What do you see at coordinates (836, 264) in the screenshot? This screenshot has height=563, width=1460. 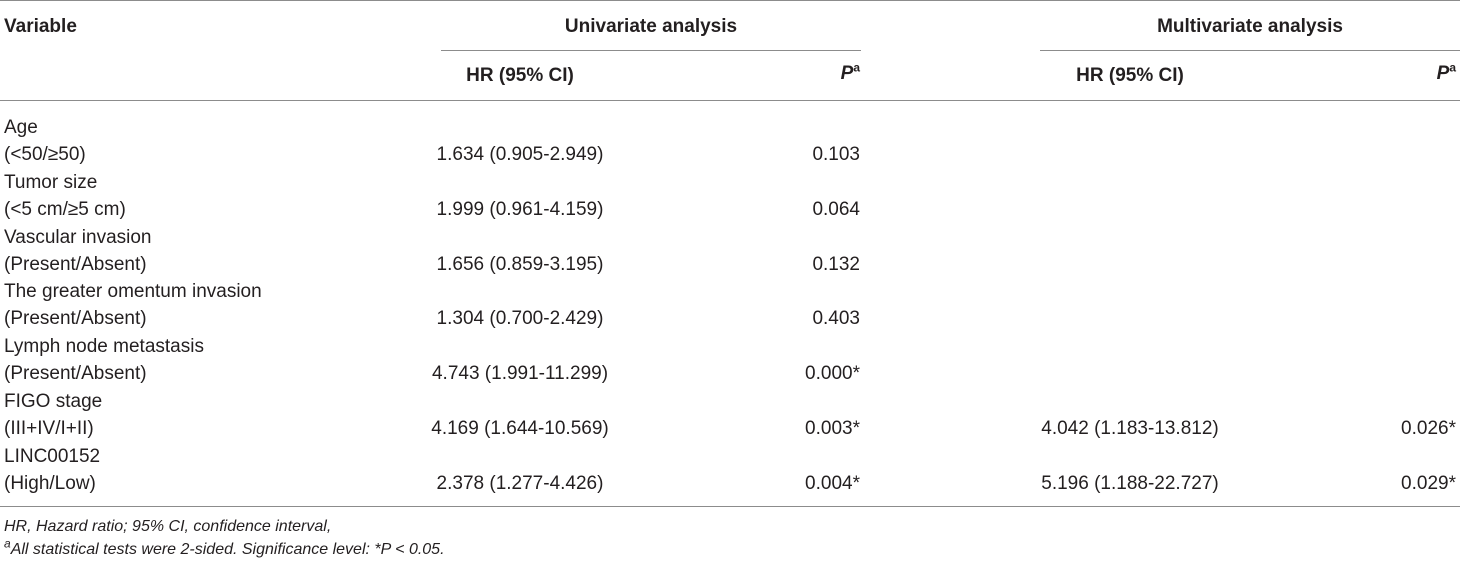 I see `univariate-p-cell: 0.132` at bounding box center [836, 264].